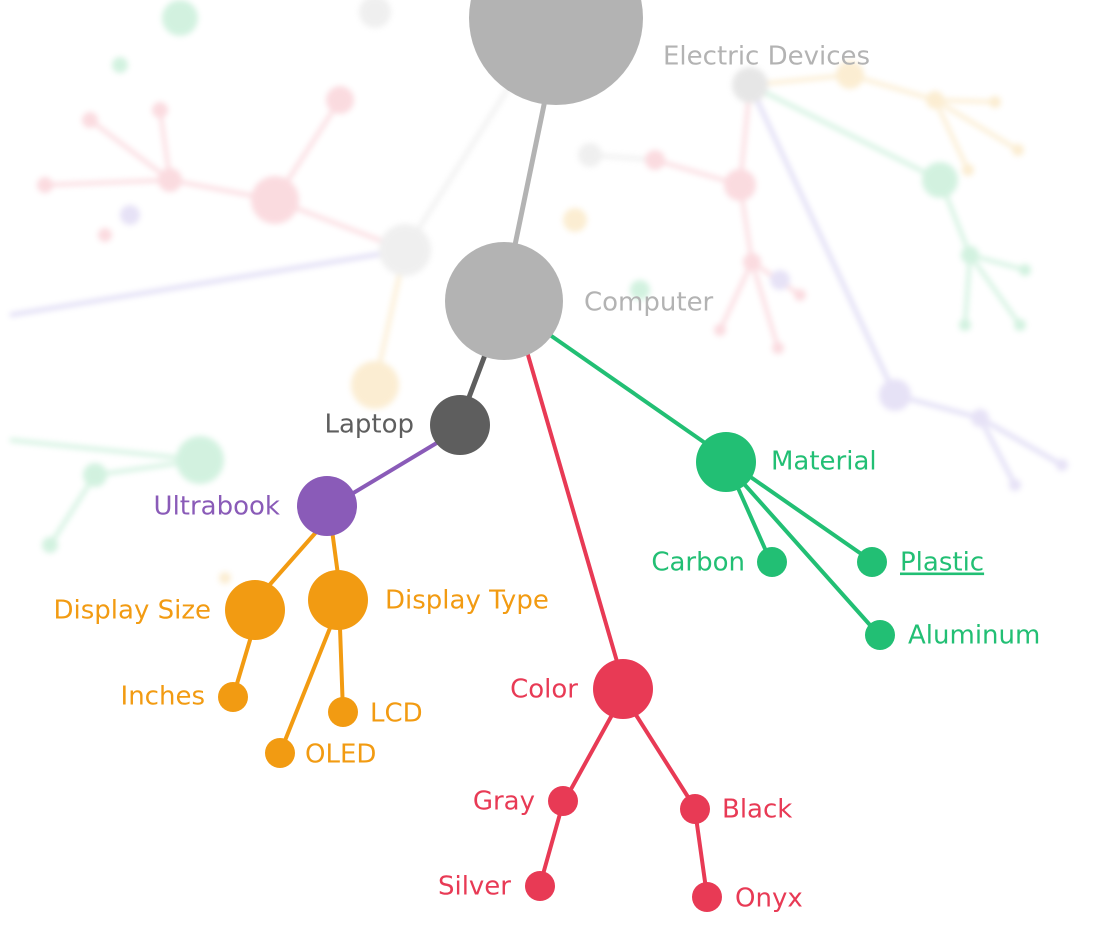  Describe the element at coordinates (233, 697) in the screenshot. I see `node-inches` at that location.